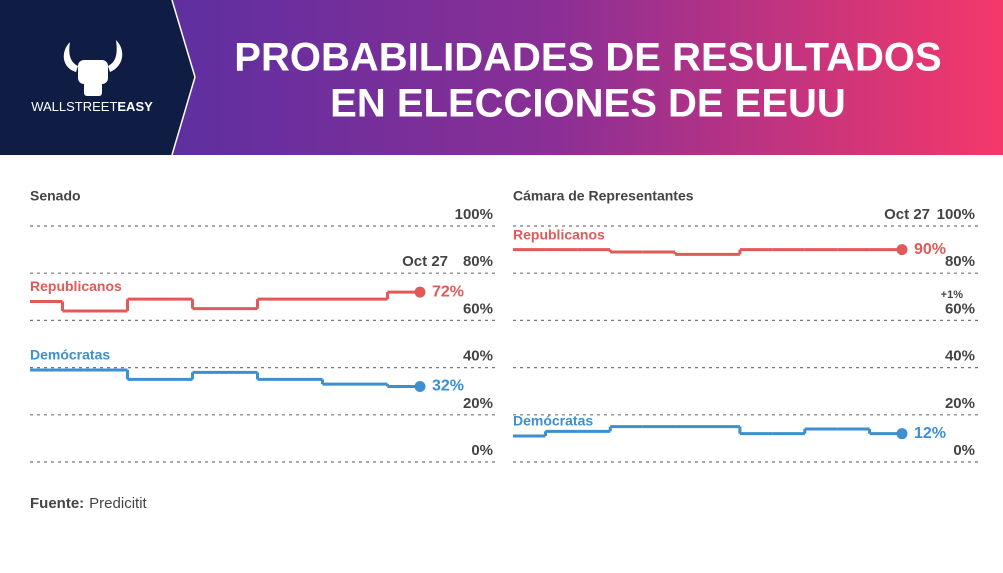 Image resolution: width=1003 pixels, height=573 pixels. I want to click on source: Fuente: Predicitit, so click(89, 503).